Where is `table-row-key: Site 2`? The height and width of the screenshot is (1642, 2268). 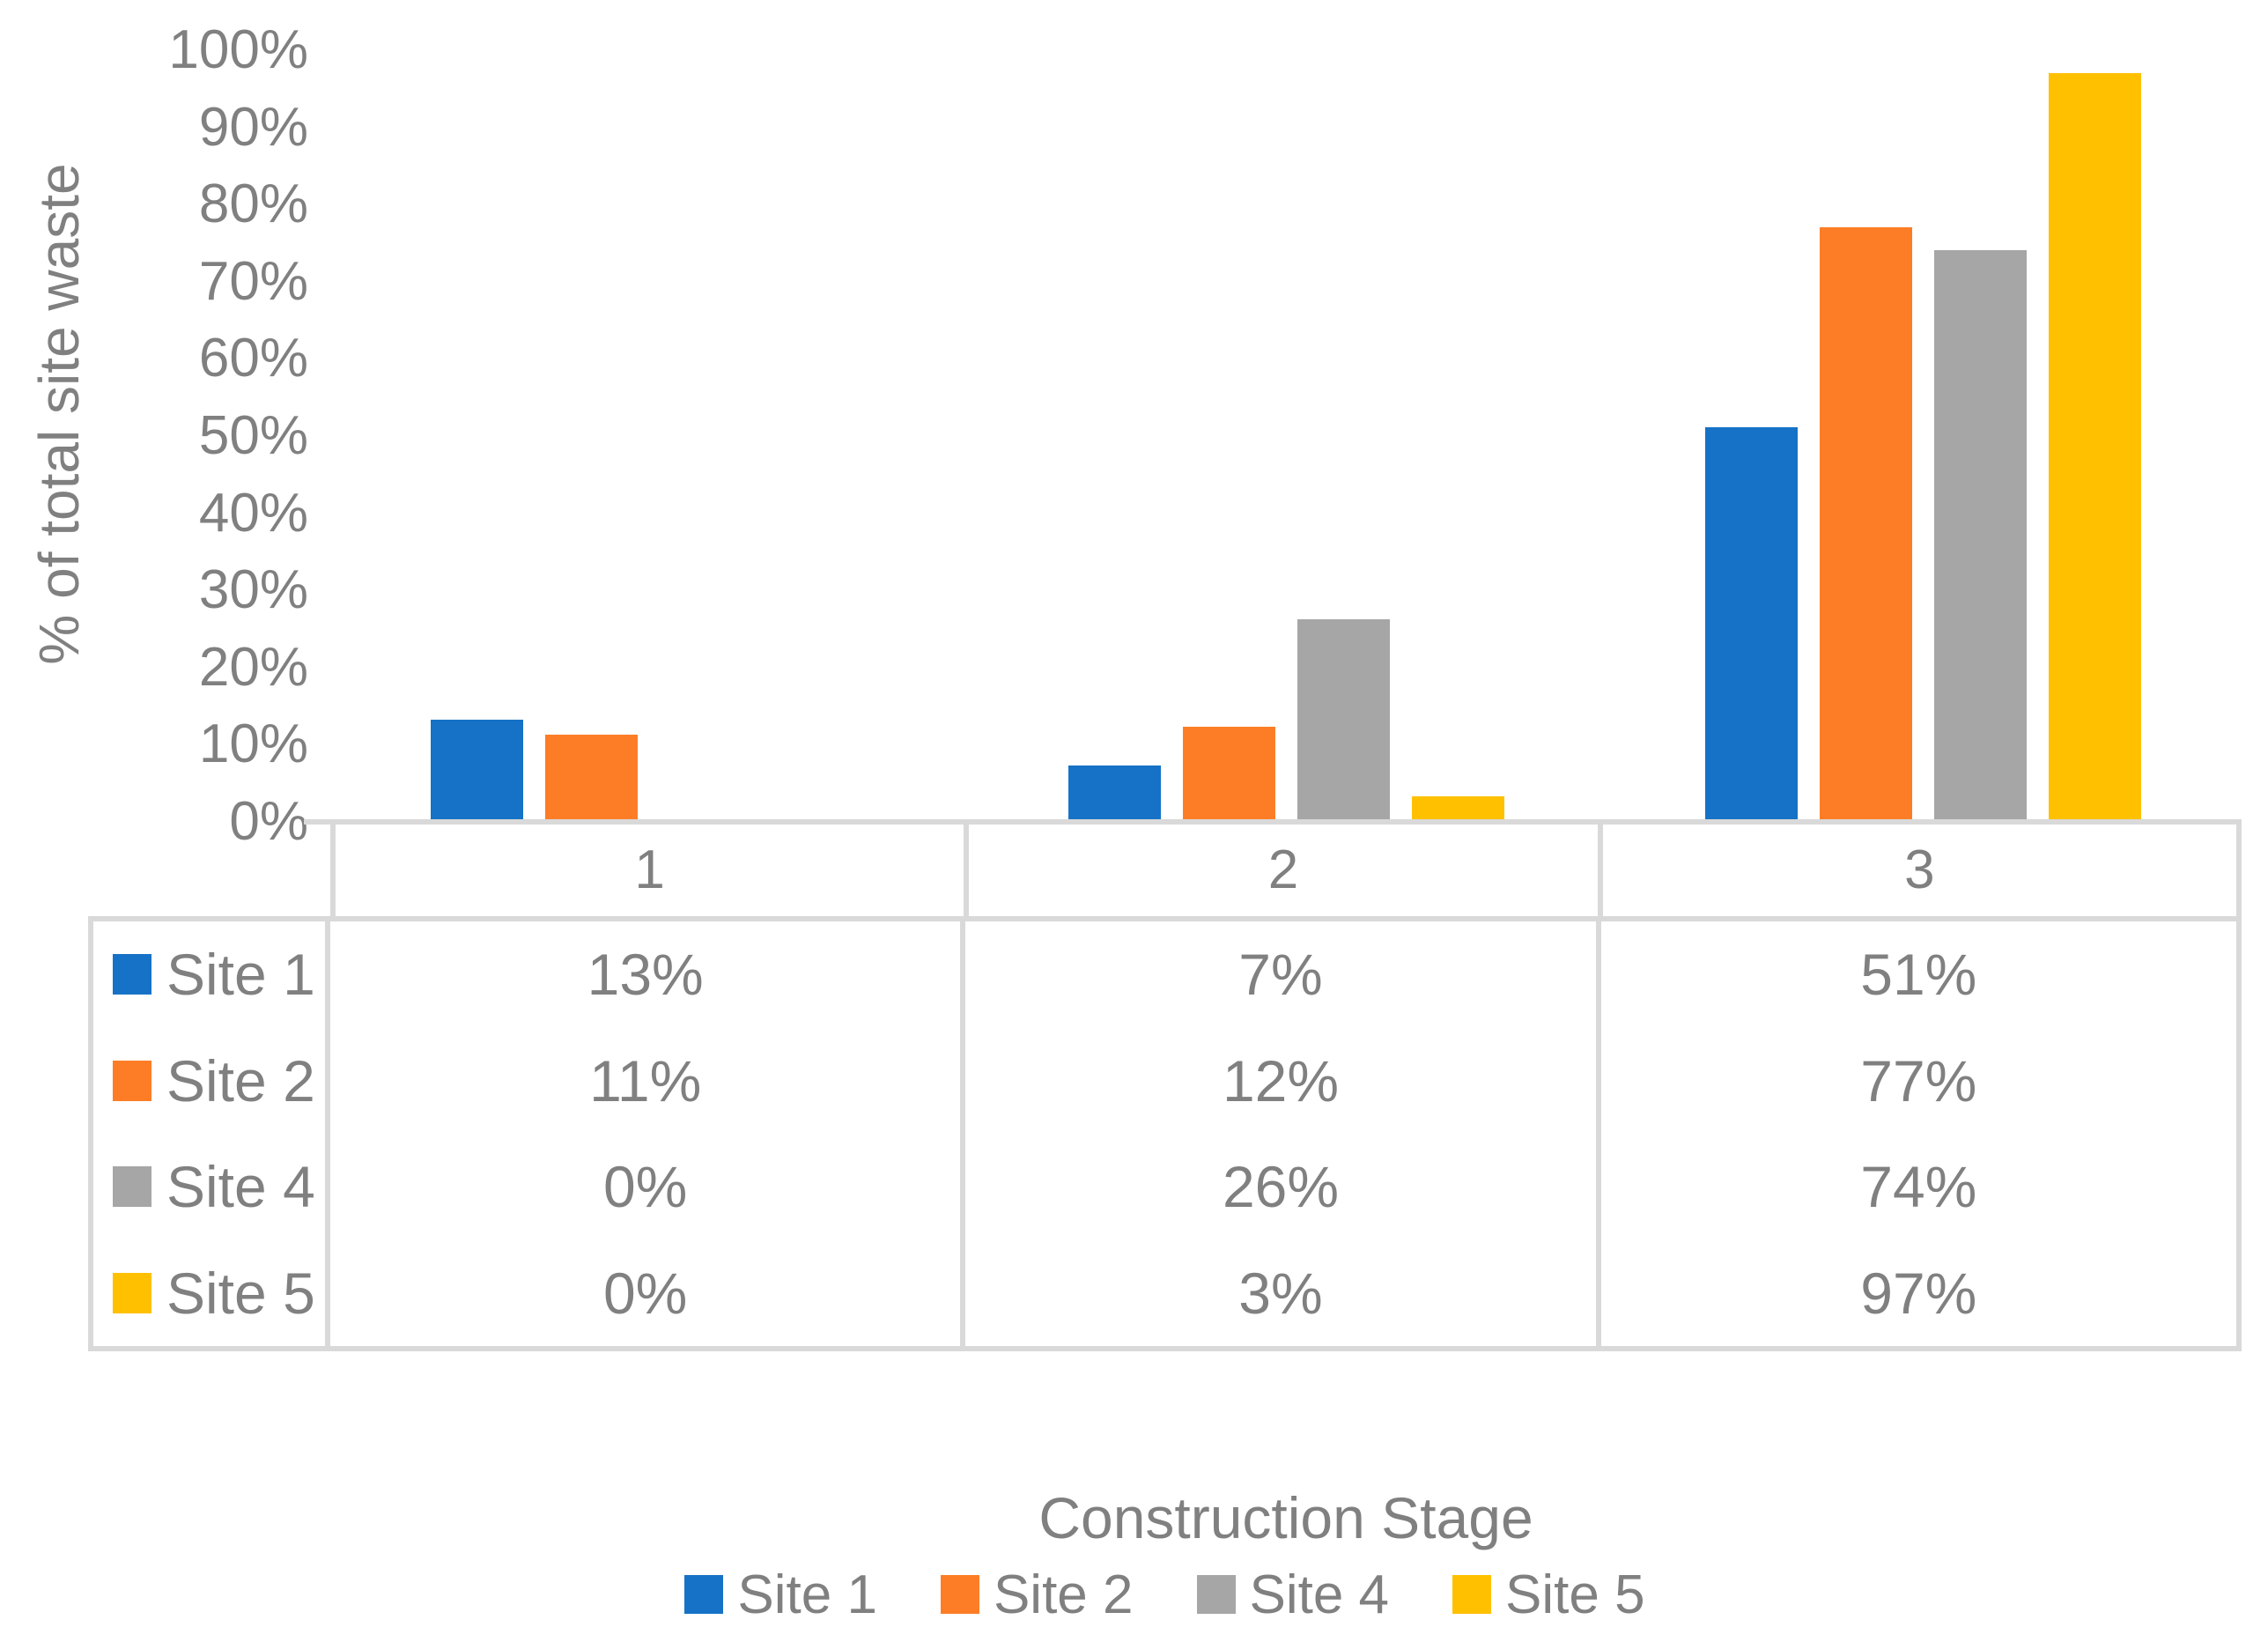 table-row-key: Site 2 is located at coordinates (211, 1080).